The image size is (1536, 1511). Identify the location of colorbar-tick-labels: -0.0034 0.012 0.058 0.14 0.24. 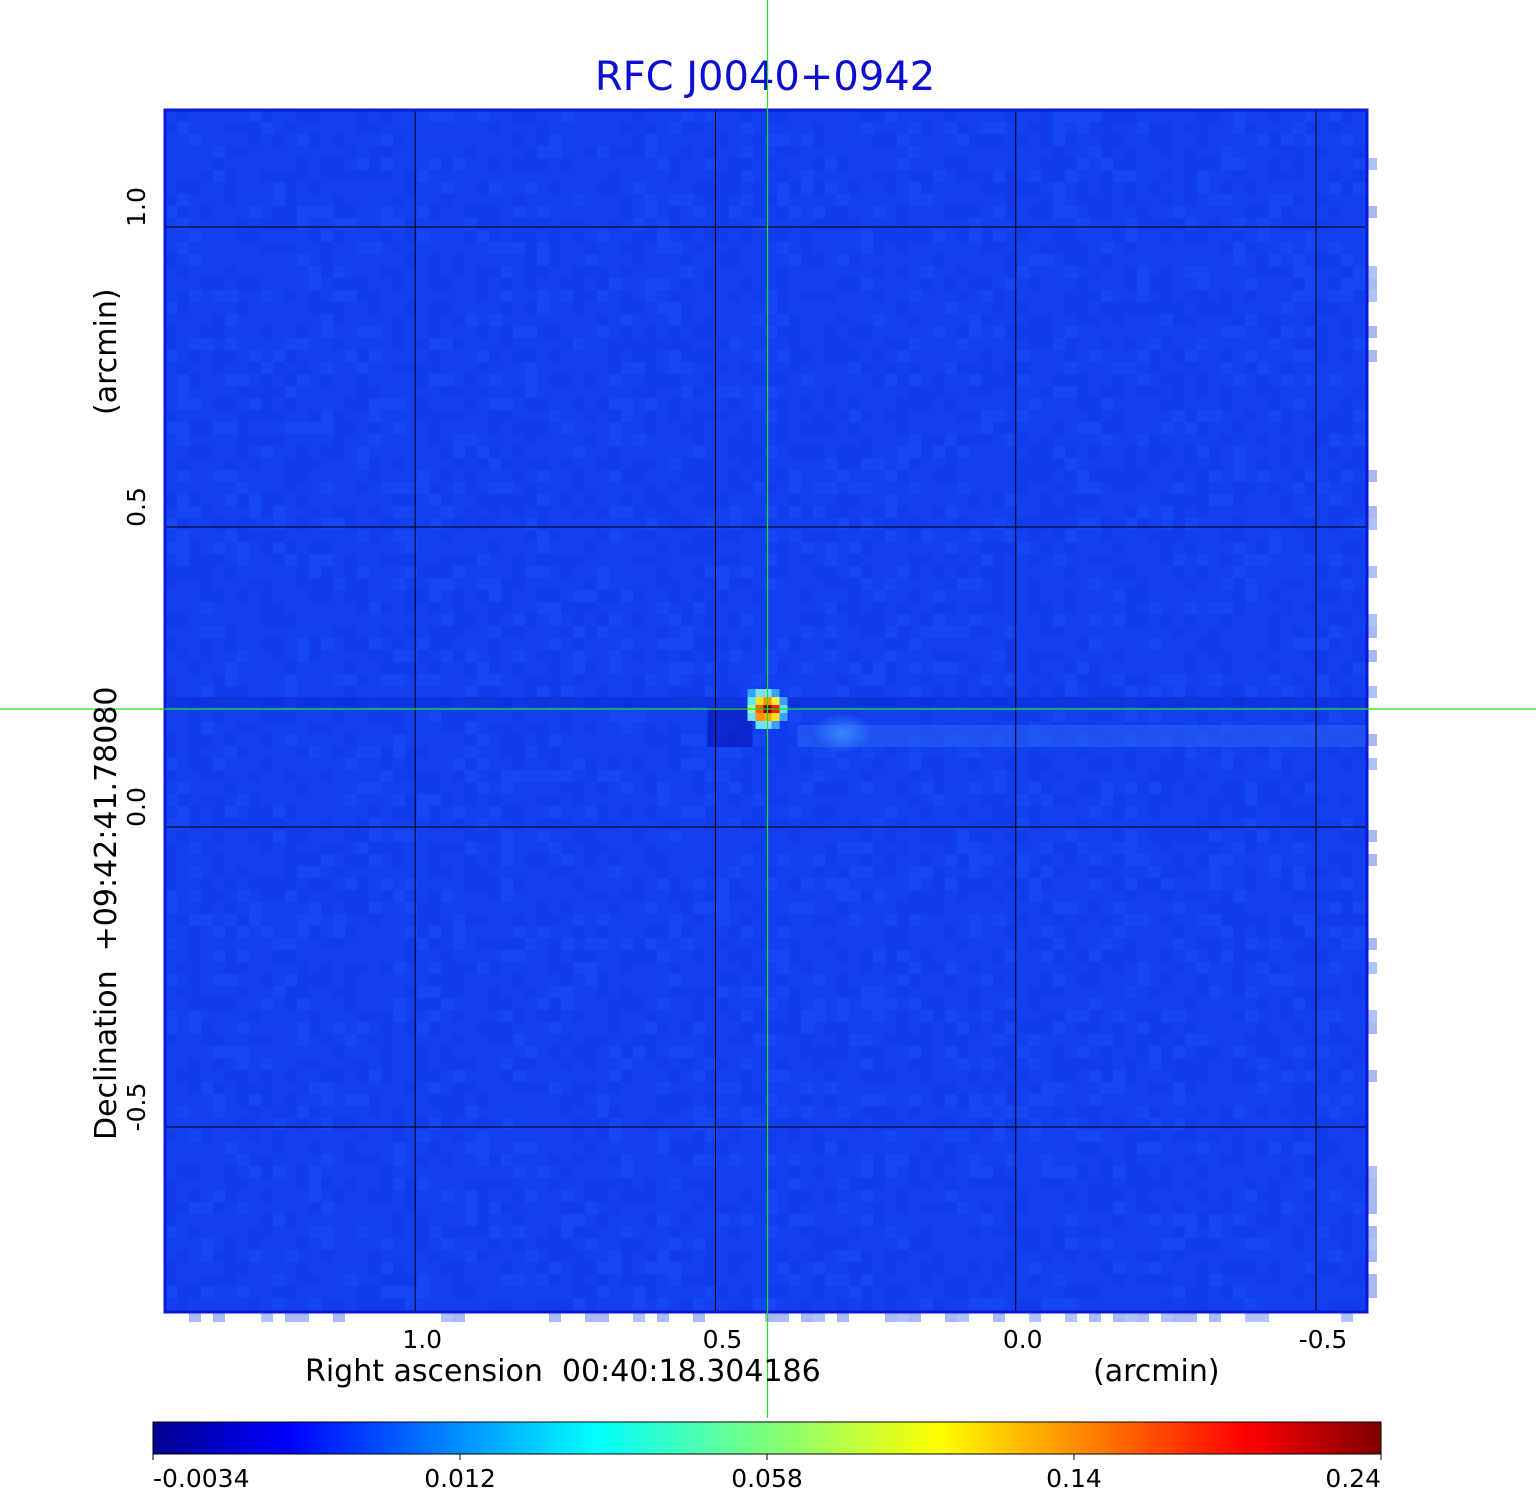
(767, 1473).